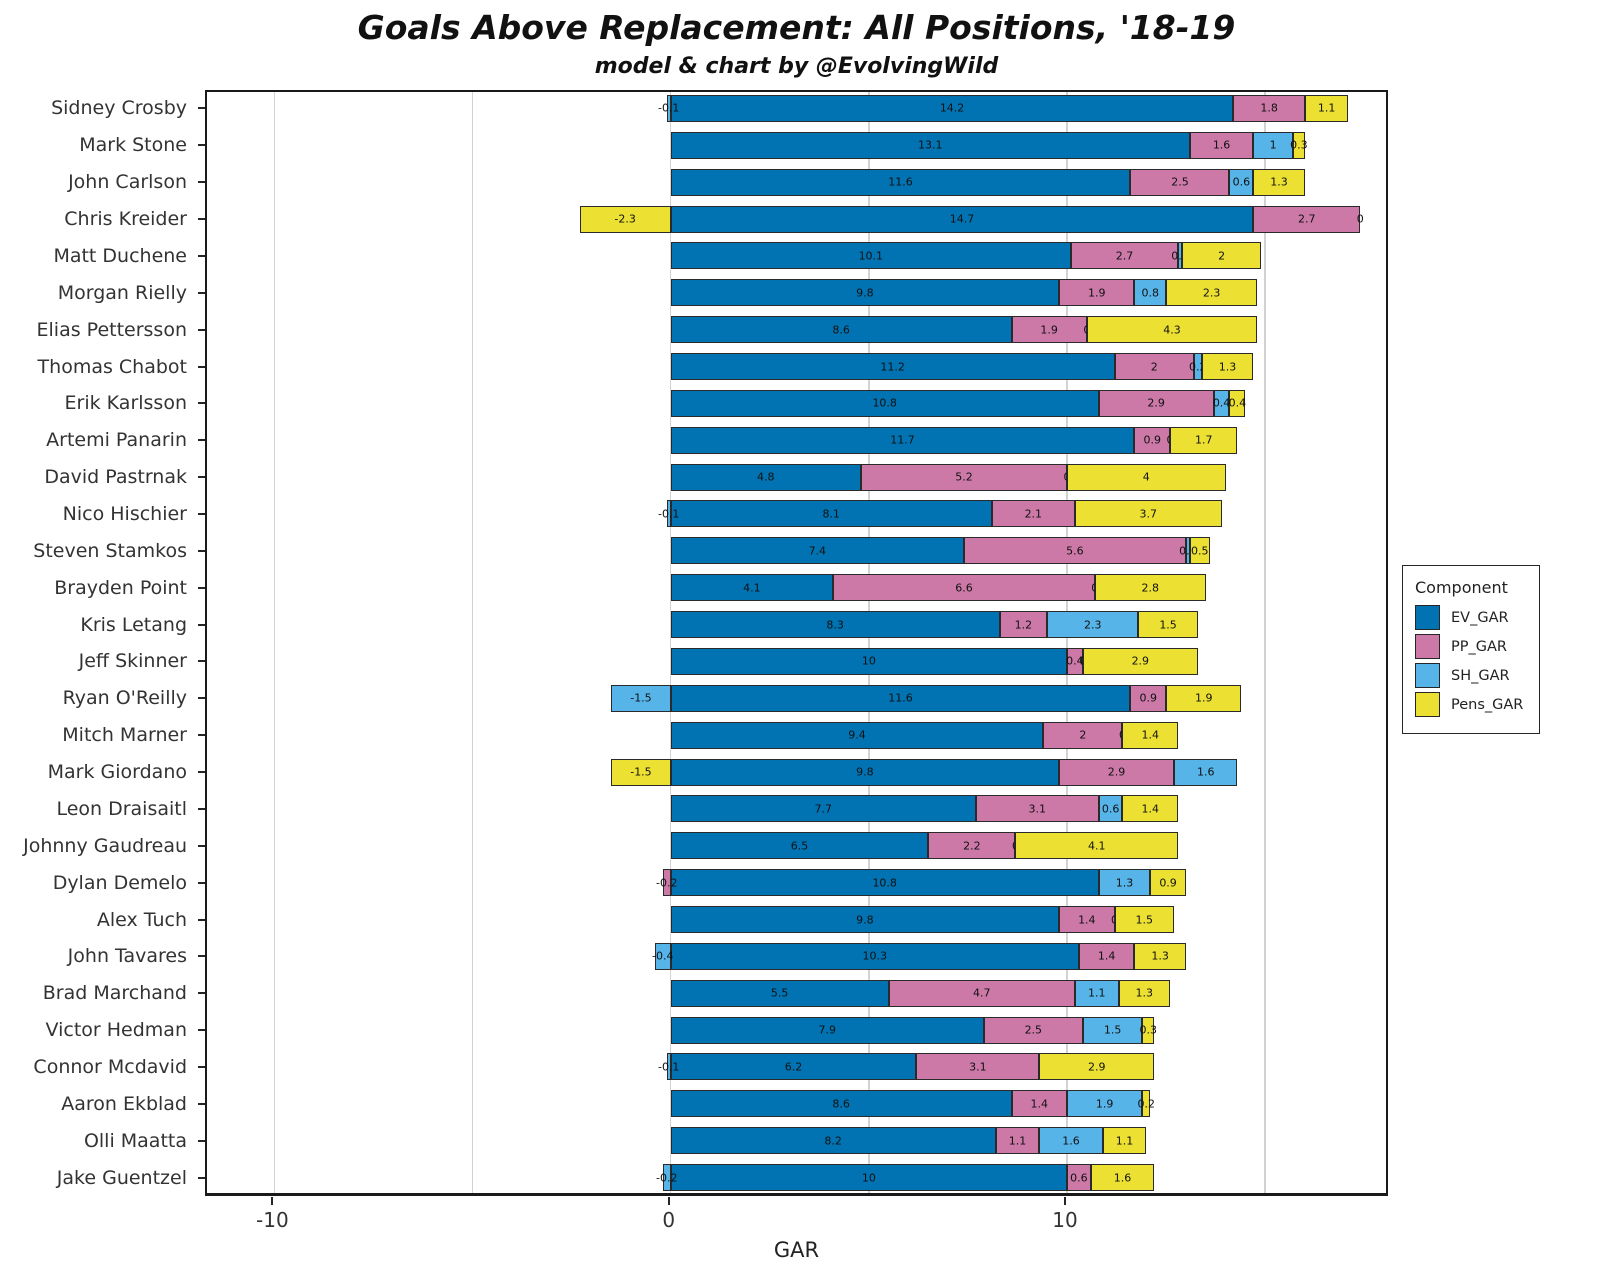 The height and width of the screenshot is (1280, 1600). I want to click on legend-entries: EV_GAR PP_GAR SH_GAR Pens_GAR, so click(1469, 661).